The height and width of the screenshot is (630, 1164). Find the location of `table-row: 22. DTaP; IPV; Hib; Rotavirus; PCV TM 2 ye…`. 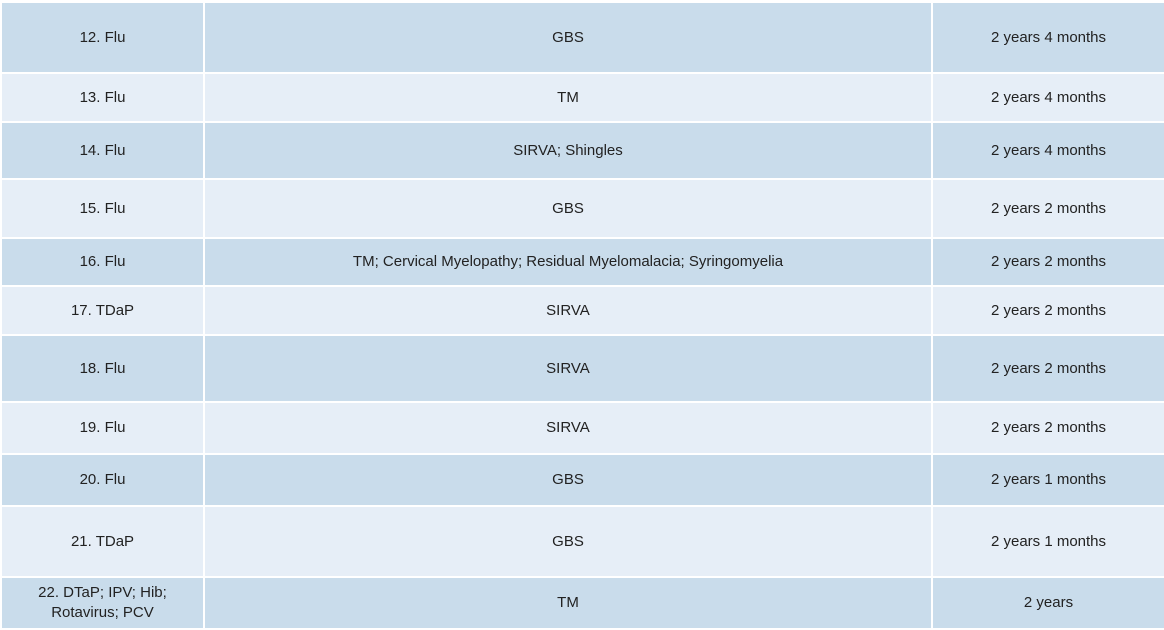

table-row: 22. DTaP; IPV; Hib; Rotavirus; PCV TM 2 ye… is located at coordinates (583, 603).